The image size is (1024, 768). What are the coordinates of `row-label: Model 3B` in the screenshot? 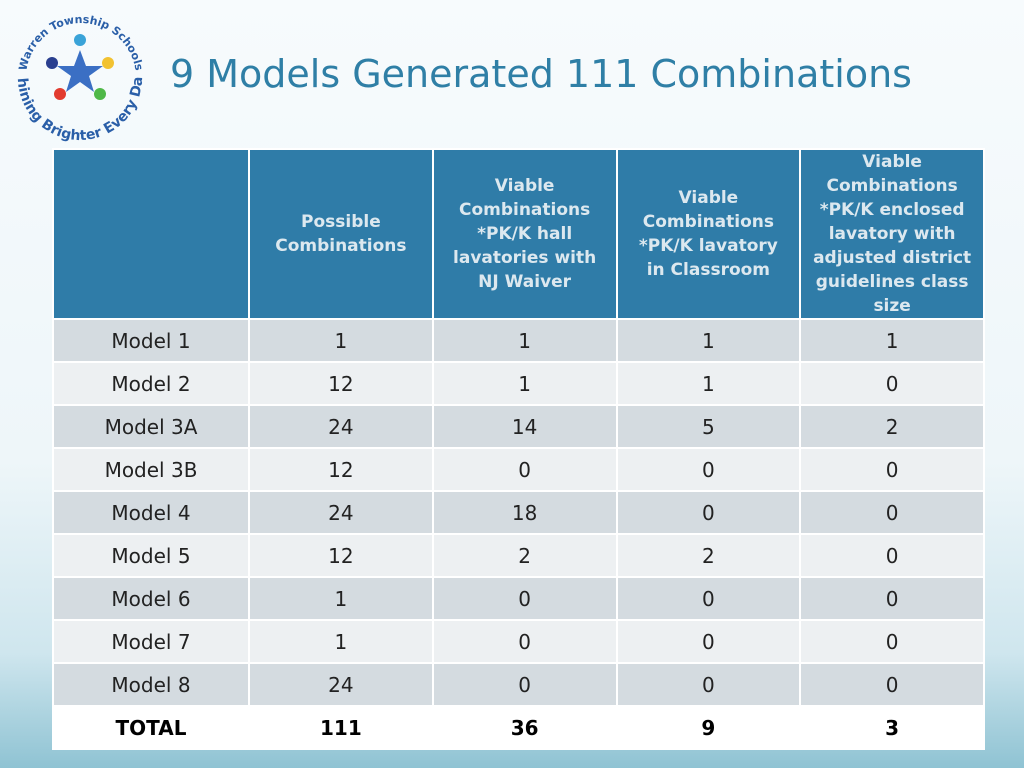 It's located at (151, 469).